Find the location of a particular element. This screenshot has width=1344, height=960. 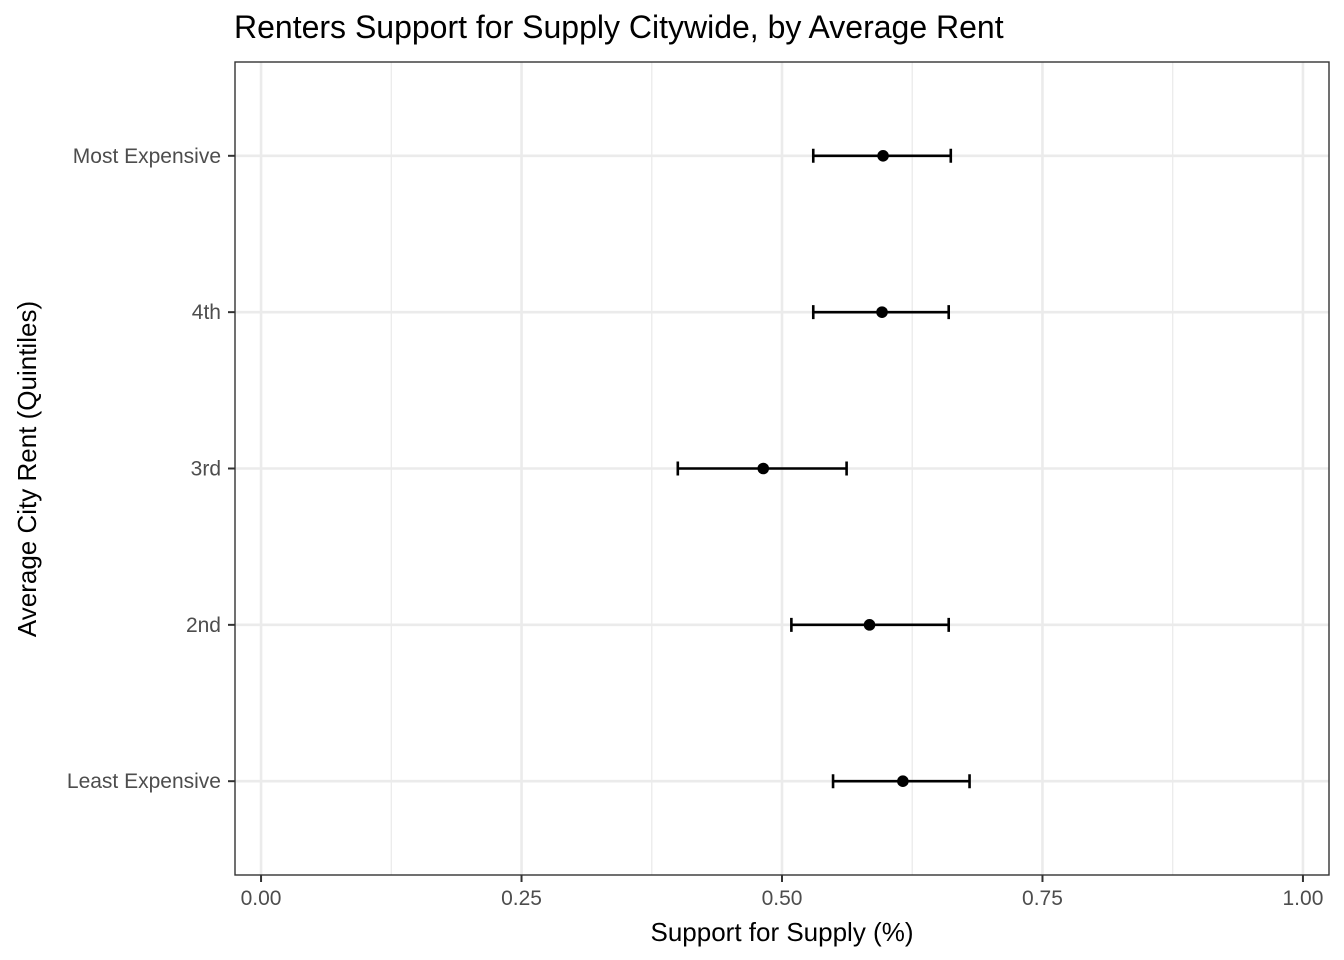

y-tick-label: 4th is located at coordinates (206, 312).